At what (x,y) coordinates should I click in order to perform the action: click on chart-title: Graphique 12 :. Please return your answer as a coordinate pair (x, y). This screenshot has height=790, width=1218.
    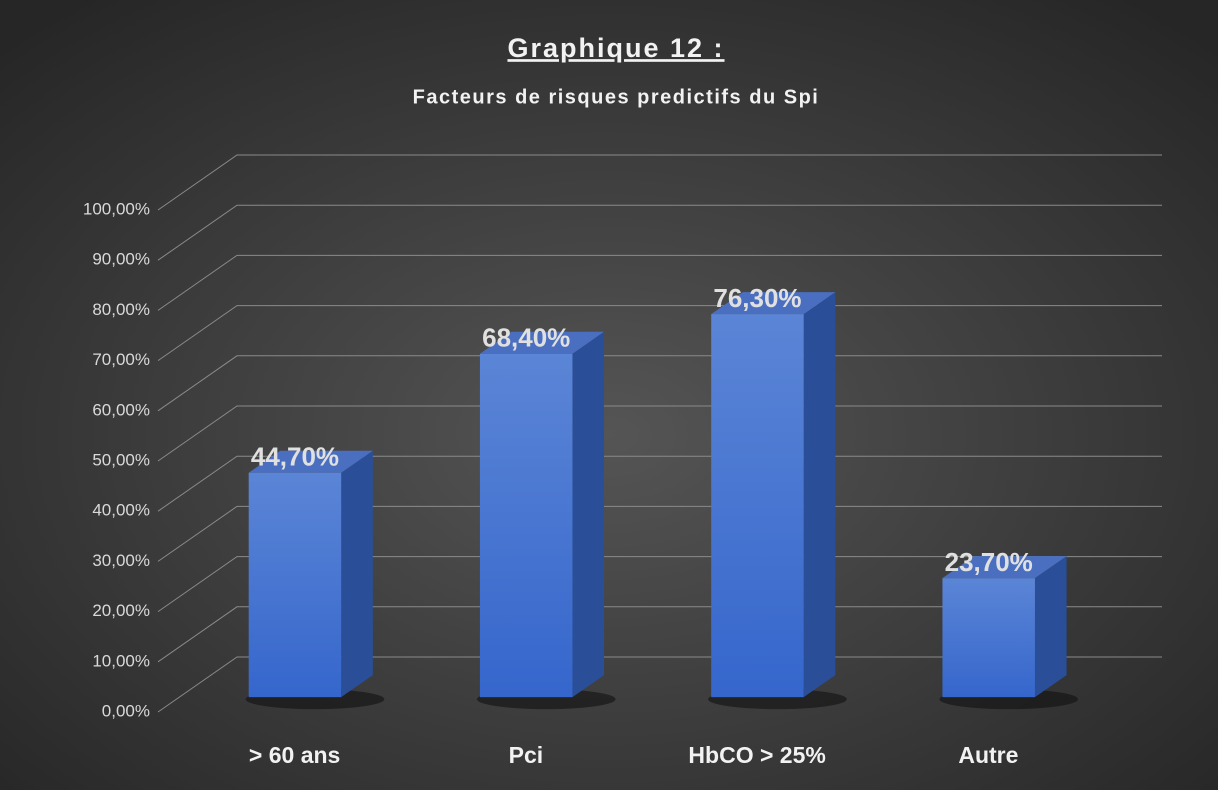
    Looking at the image, I should click on (615, 48).